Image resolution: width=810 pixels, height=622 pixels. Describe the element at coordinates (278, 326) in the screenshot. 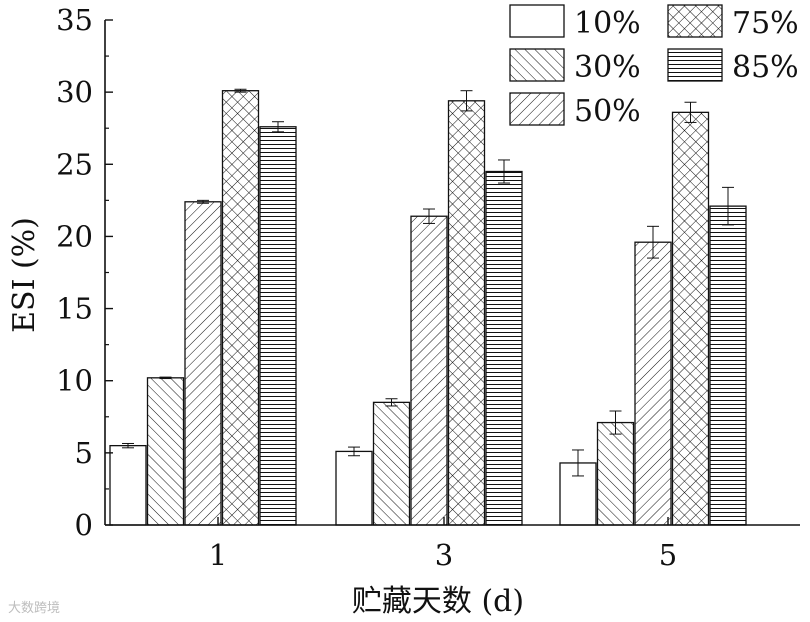

I see `bar-85pct-day1` at that location.